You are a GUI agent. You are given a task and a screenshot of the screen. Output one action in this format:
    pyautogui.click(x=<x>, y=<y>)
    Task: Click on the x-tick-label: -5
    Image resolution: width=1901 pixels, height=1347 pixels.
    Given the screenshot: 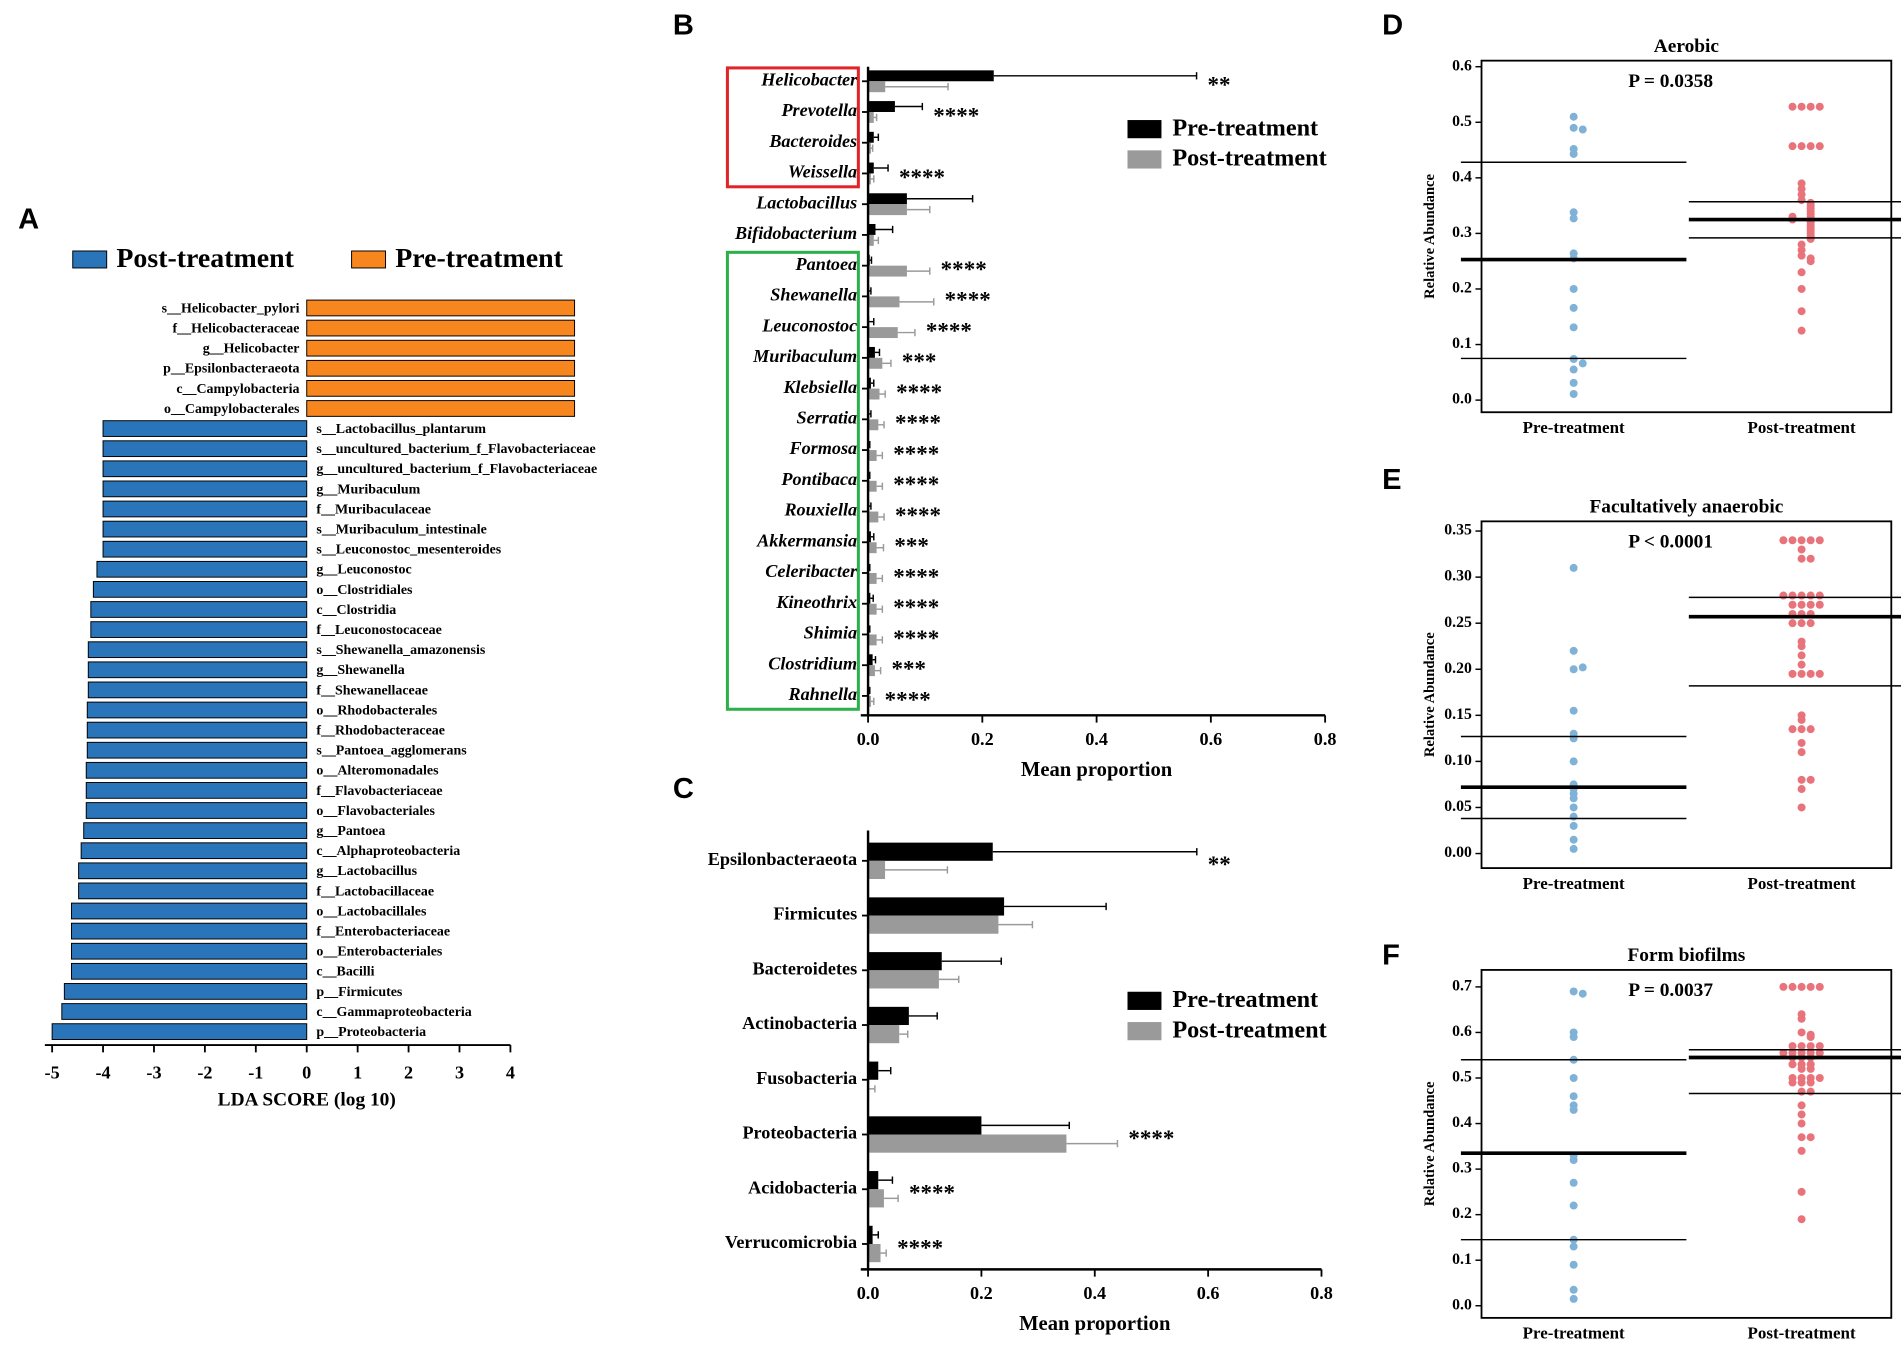 What is the action you would take?
    pyautogui.click(x=52, y=1072)
    